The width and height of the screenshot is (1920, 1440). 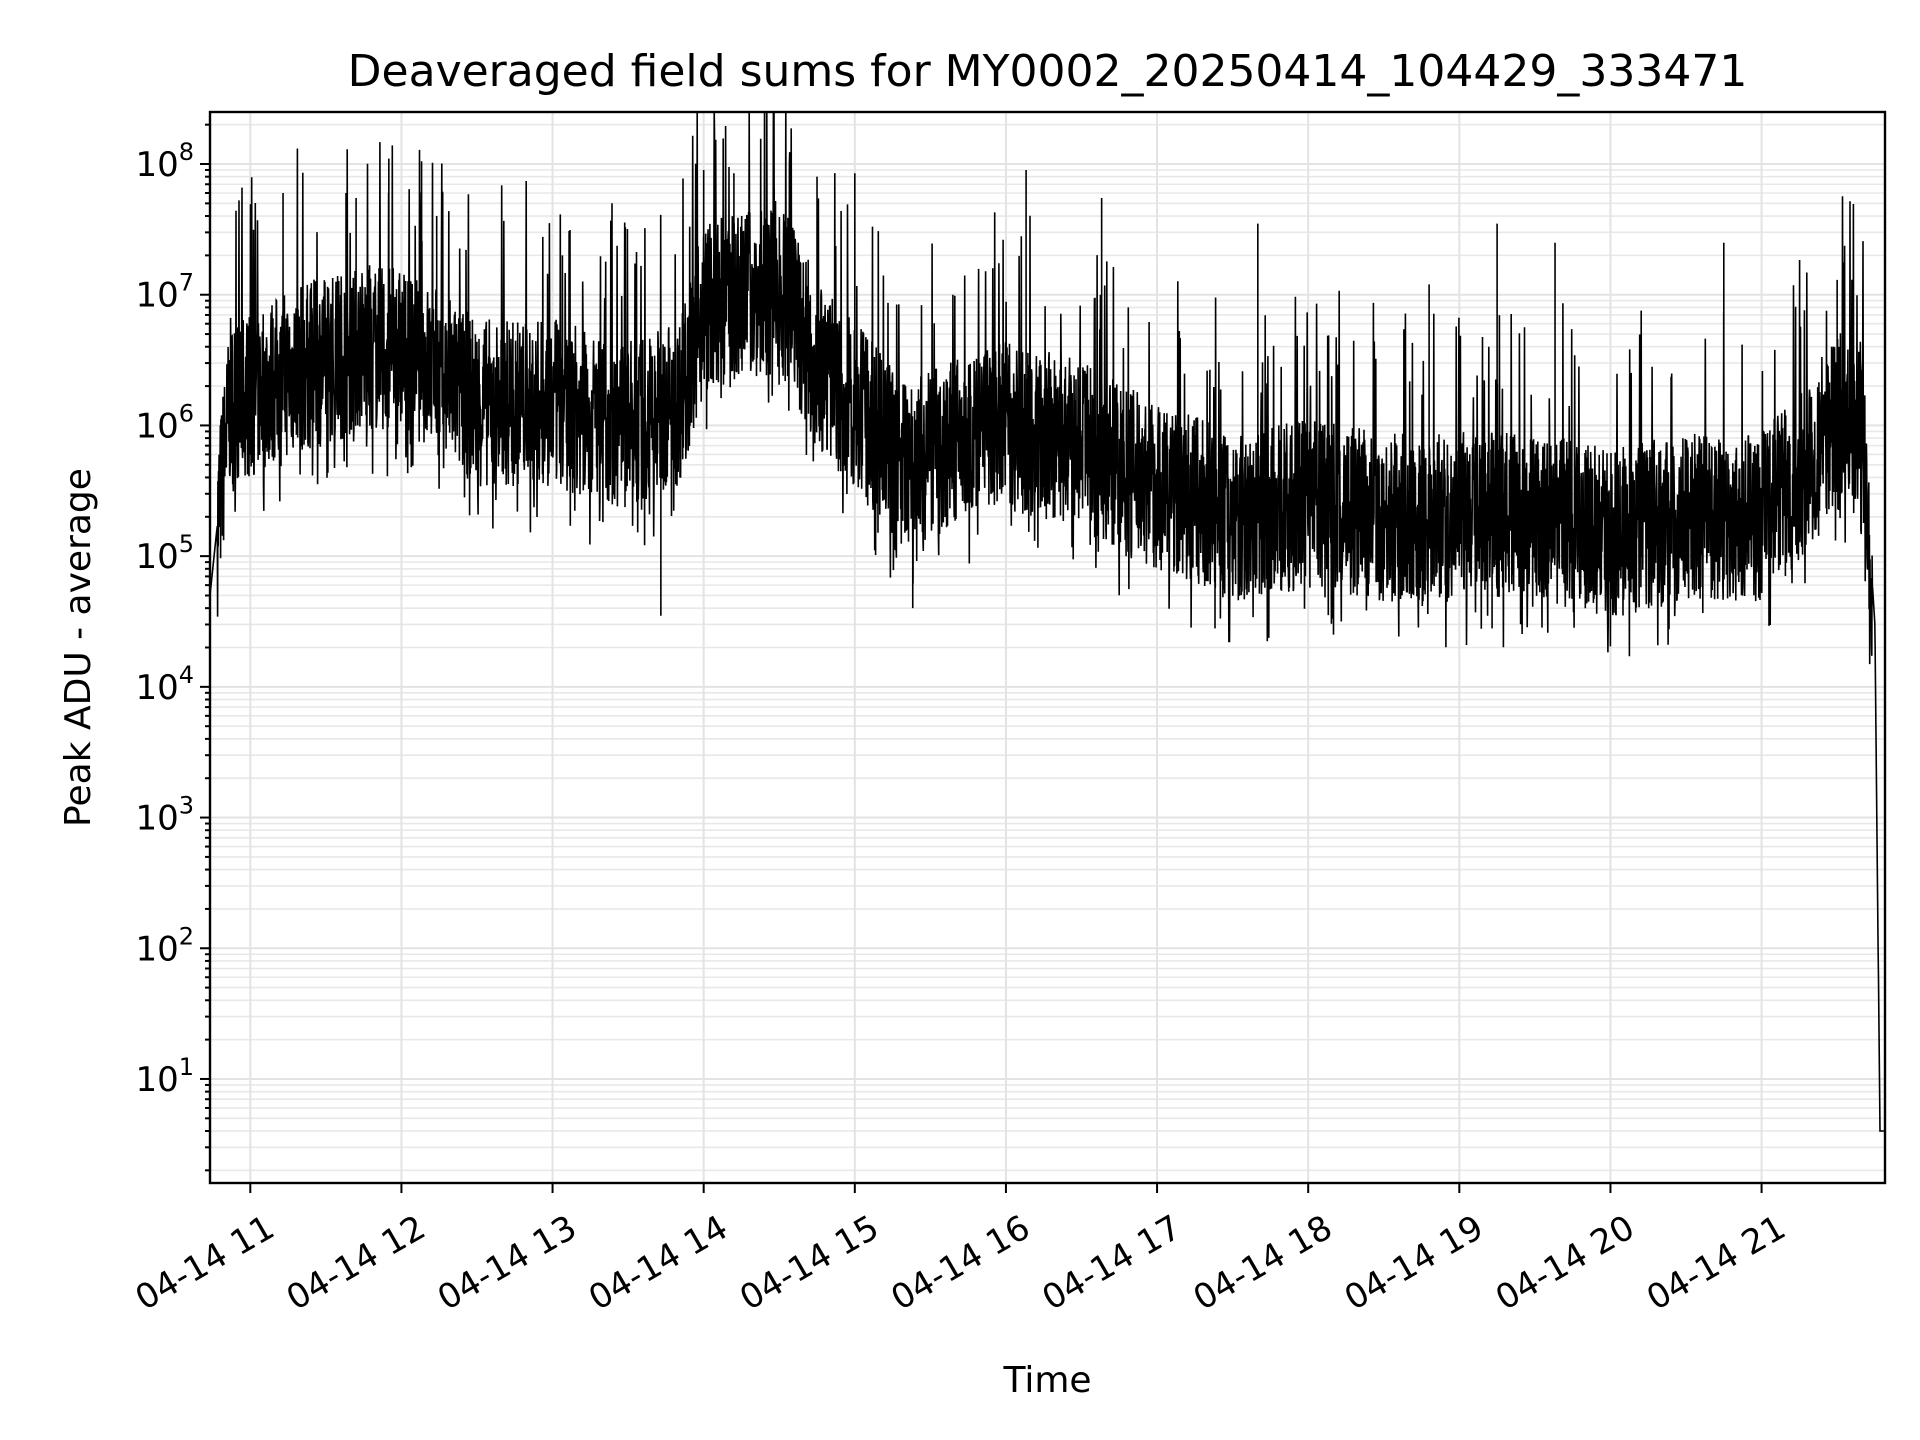 I want to click on y-tick-label: 10⁸, so click(x=164, y=161).